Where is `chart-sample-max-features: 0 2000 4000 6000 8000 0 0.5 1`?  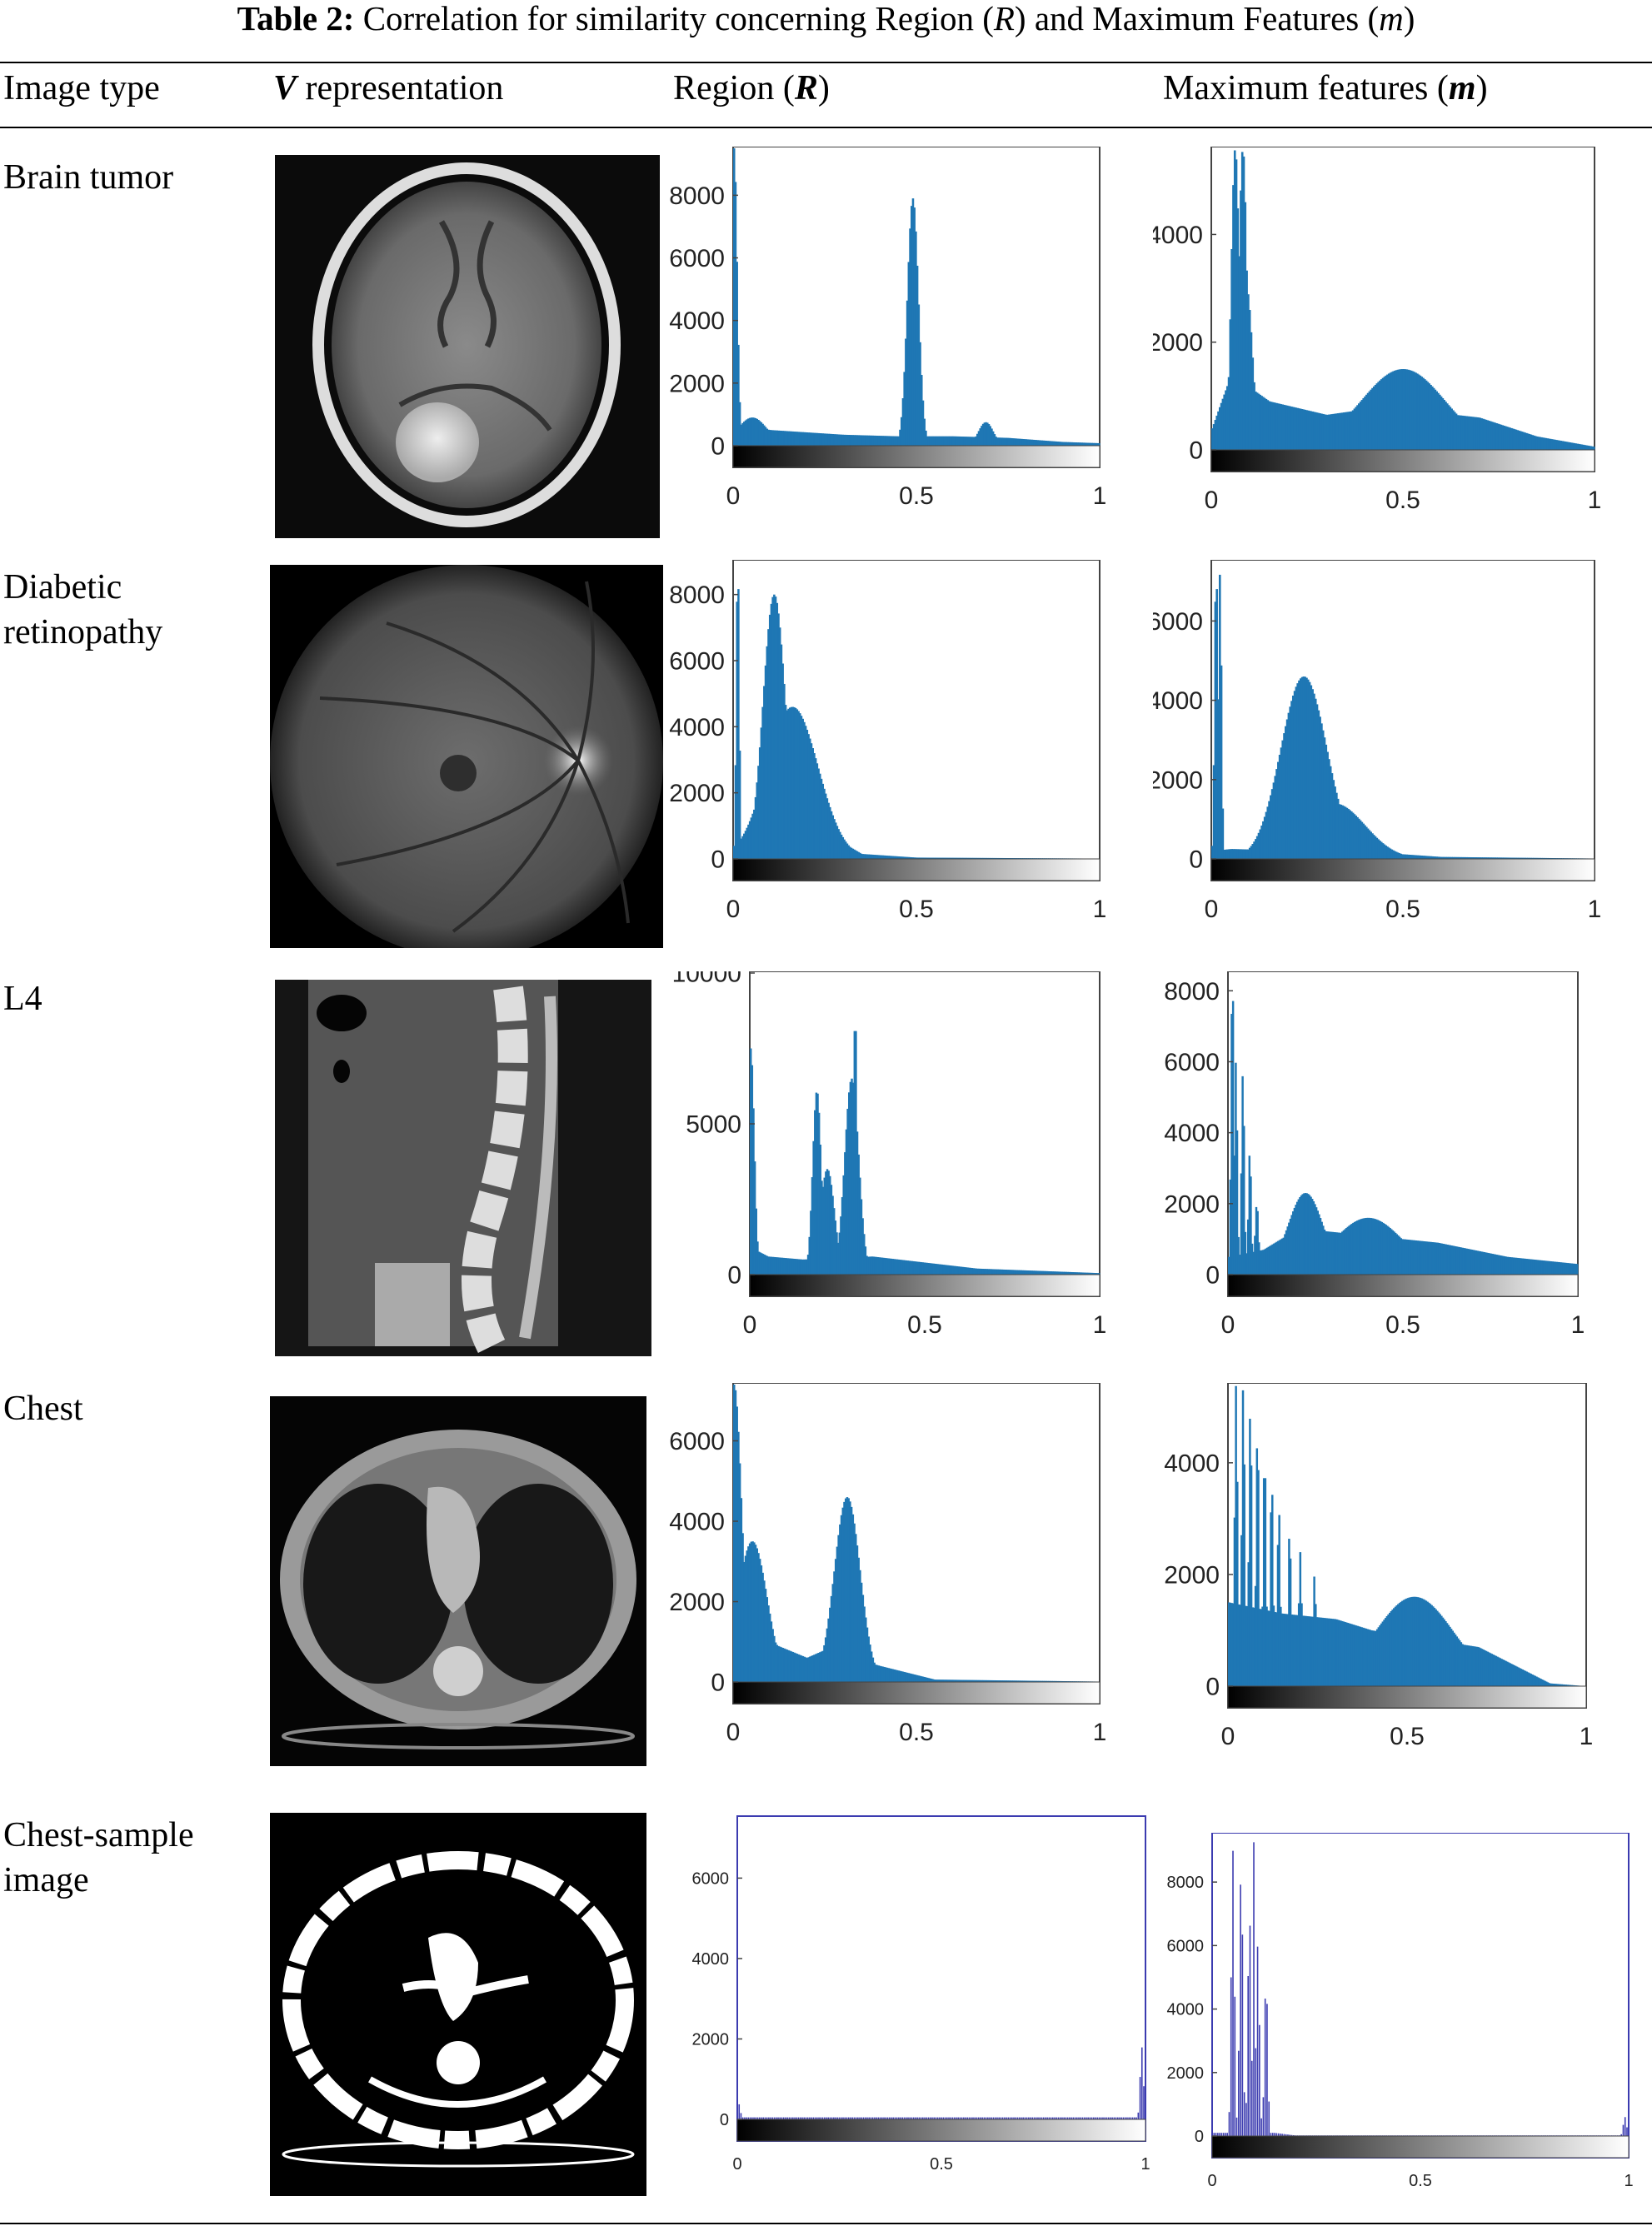
chart-sample-max-features: 0 2000 4000 6000 8000 0 0.5 1 is located at coordinates (1409, 2020).